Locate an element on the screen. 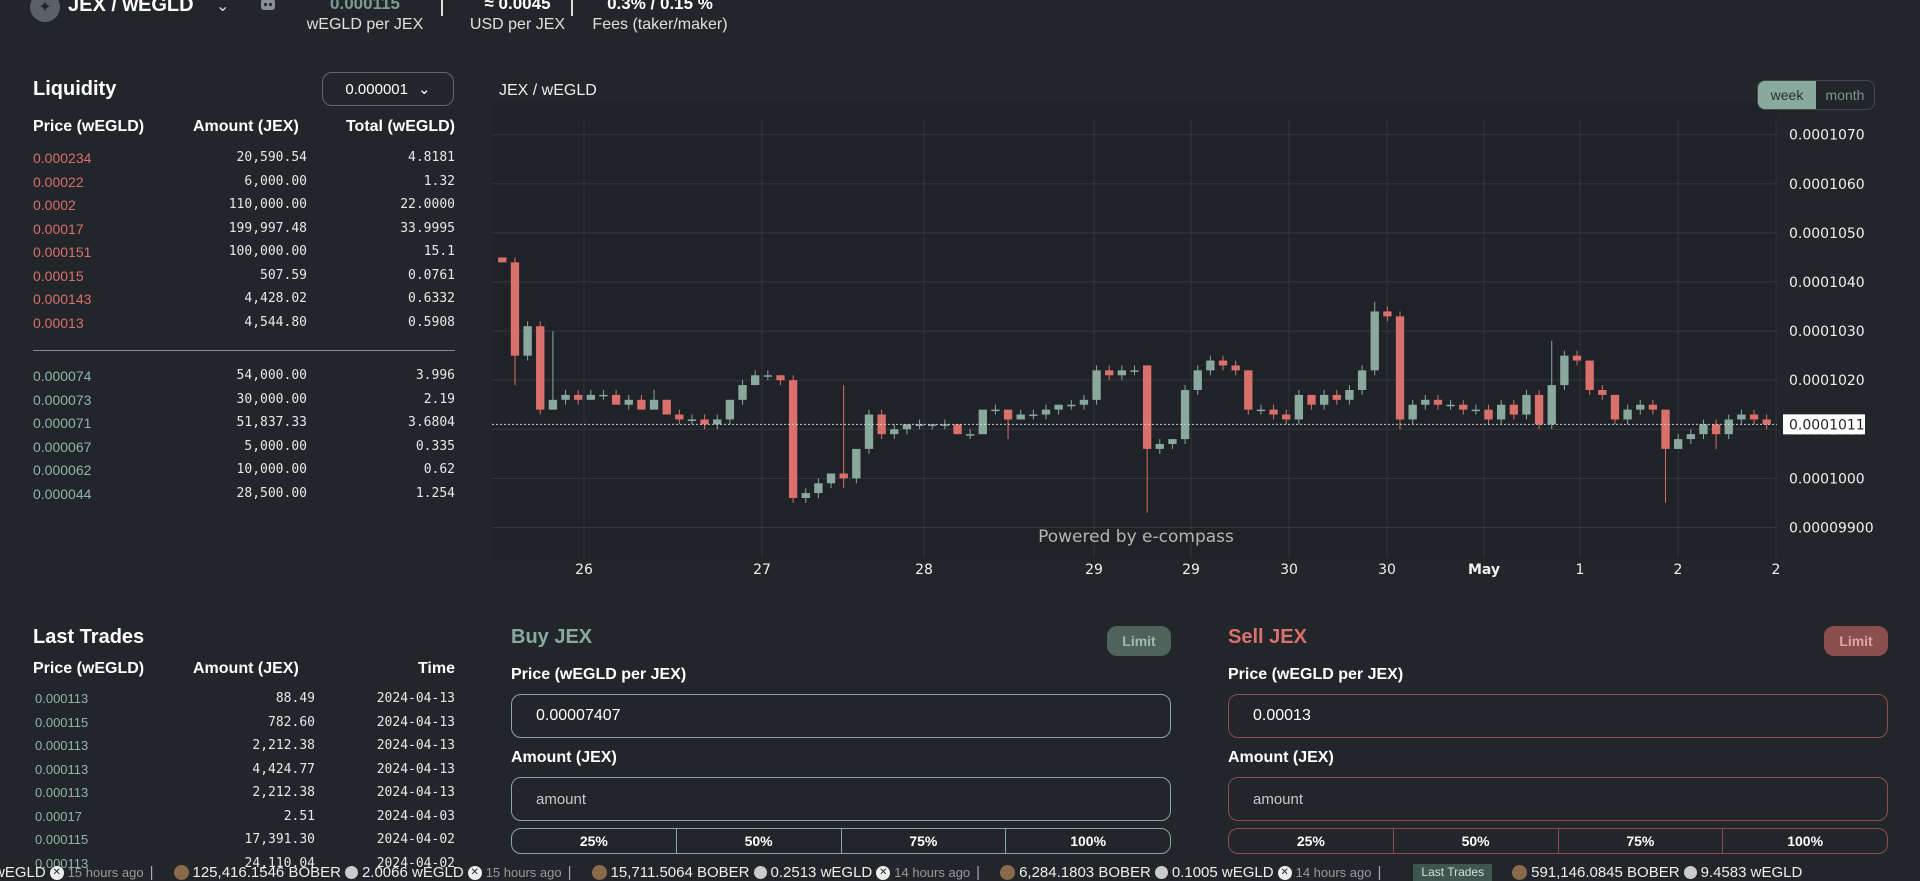 The image size is (1920, 881). last-trades-tag: Last Trades is located at coordinates (1453, 872).